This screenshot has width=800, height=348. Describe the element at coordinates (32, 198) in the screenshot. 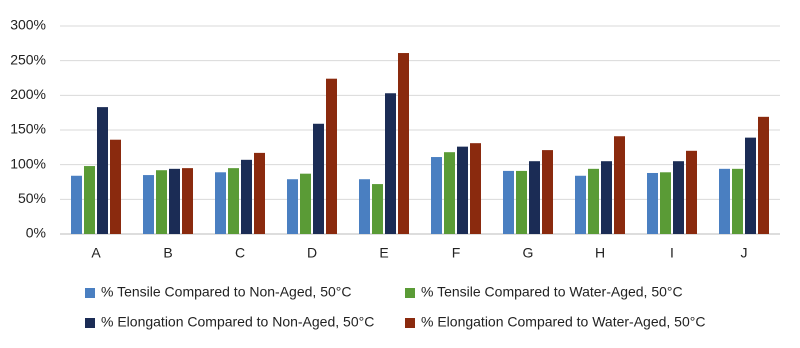

I see `y-tick-label: 50%` at that location.